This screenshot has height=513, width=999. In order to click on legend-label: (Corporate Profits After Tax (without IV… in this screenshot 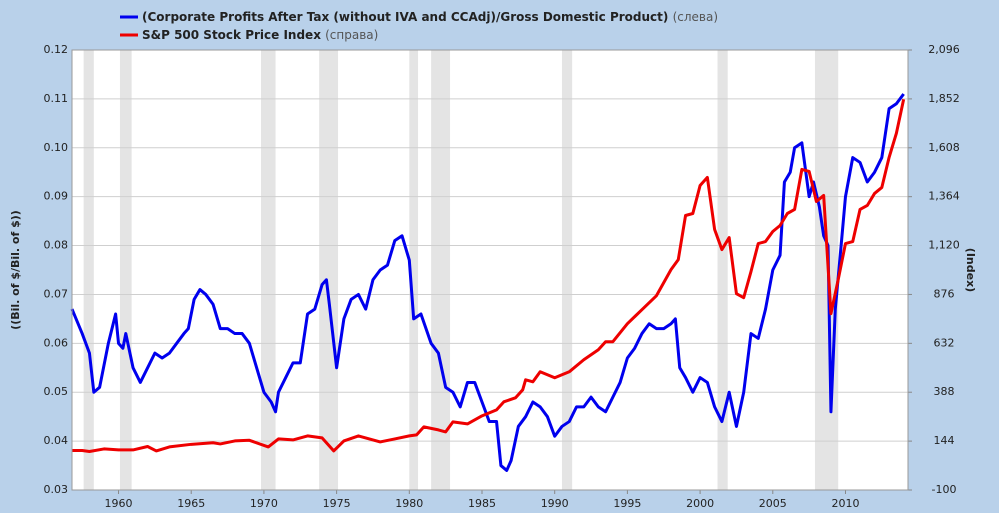, I will do `click(405, 17)`.